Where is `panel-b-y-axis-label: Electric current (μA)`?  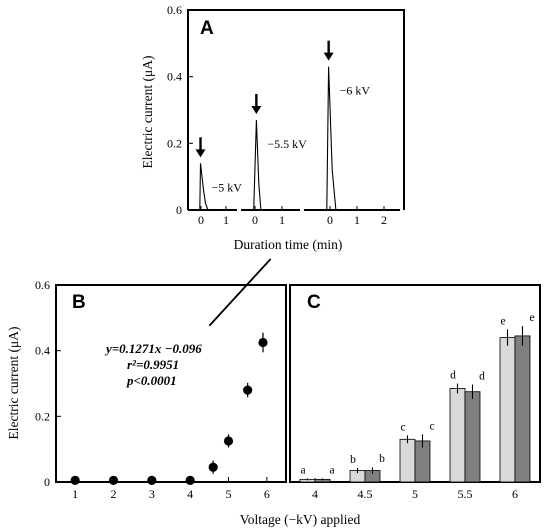
panel-b-y-axis-label: Electric current (μA) is located at coordinates (13, 383).